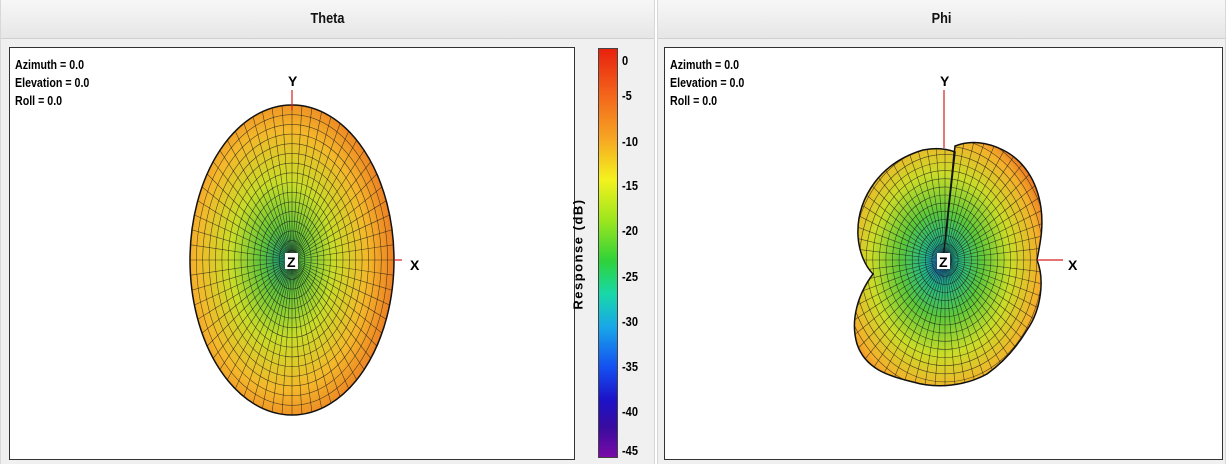 The width and height of the screenshot is (1226, 464). I want to click on colorbar-tick: -20, so click(630, 230).